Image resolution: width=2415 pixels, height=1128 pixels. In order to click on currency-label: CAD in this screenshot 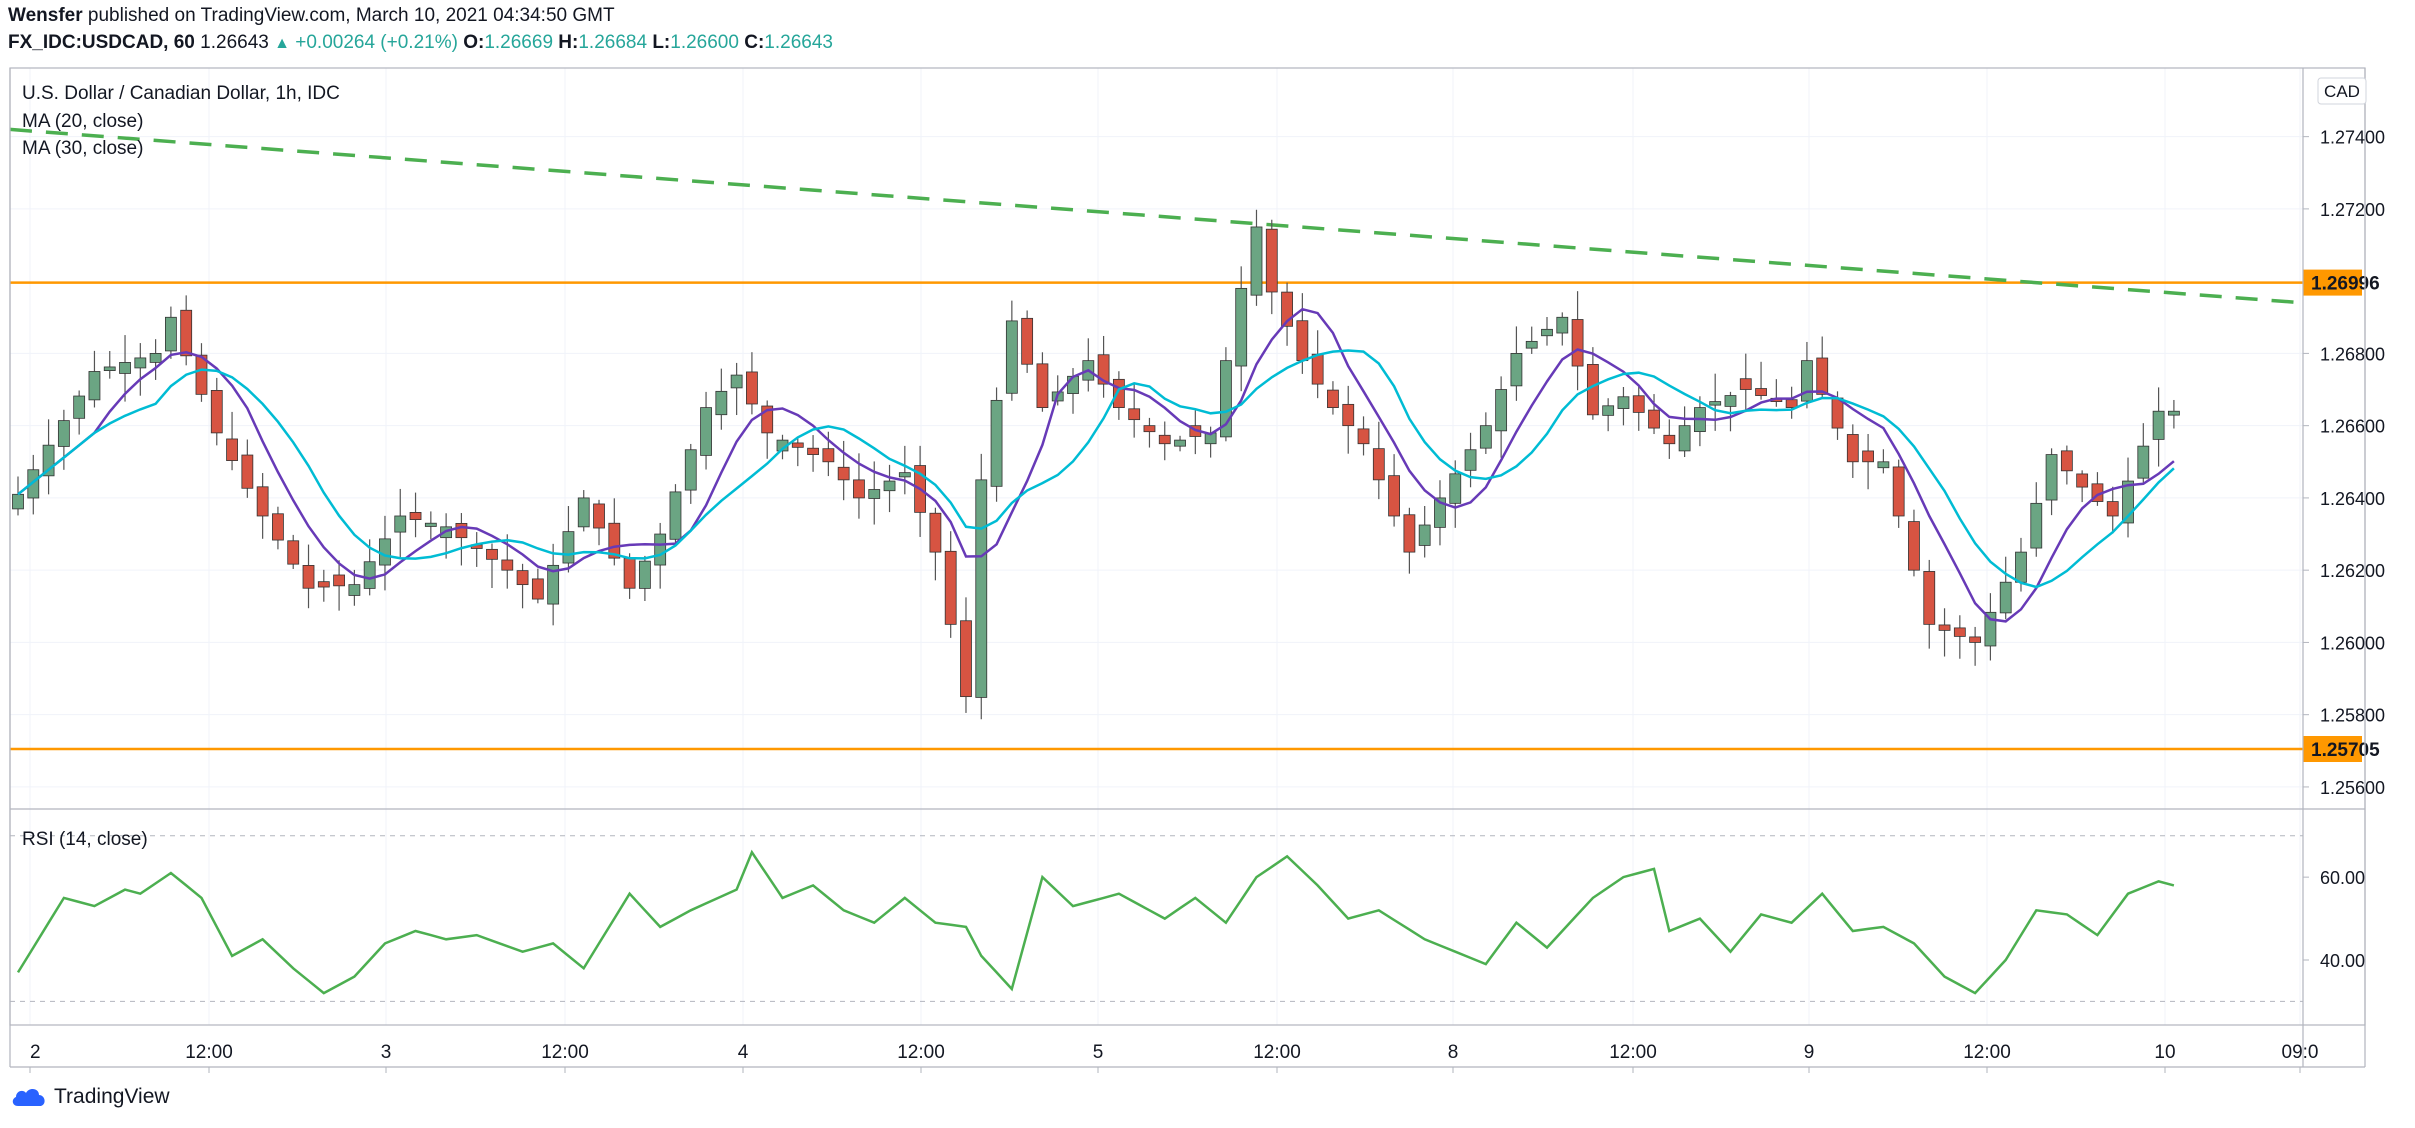, I will do `click(2342, 91)`.